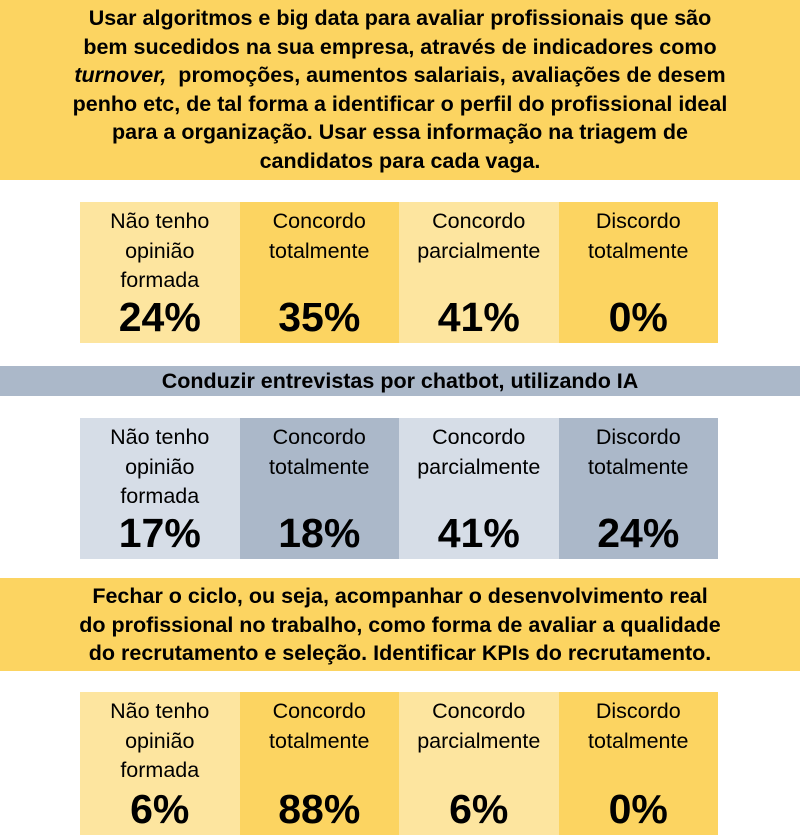 The height and width of the screenshot is (835, 800). What do you see at coordinates (319, 317) in the screenshot?
I see `option-percentage: 35%` at bounding box center [319, 317].